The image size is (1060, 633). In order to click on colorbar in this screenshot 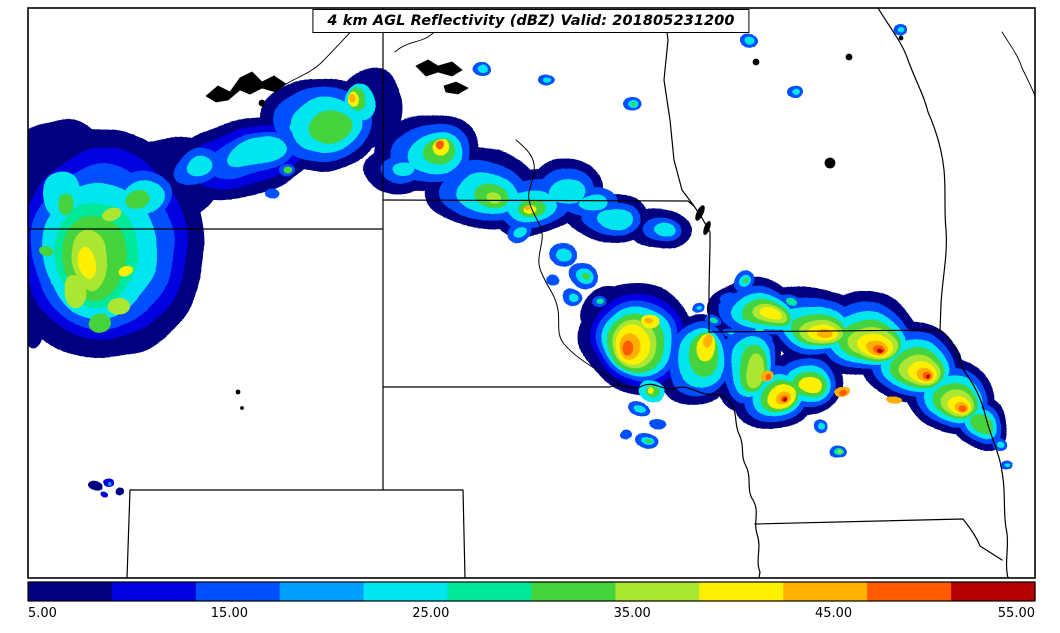, I will do `click(532, 591)`.